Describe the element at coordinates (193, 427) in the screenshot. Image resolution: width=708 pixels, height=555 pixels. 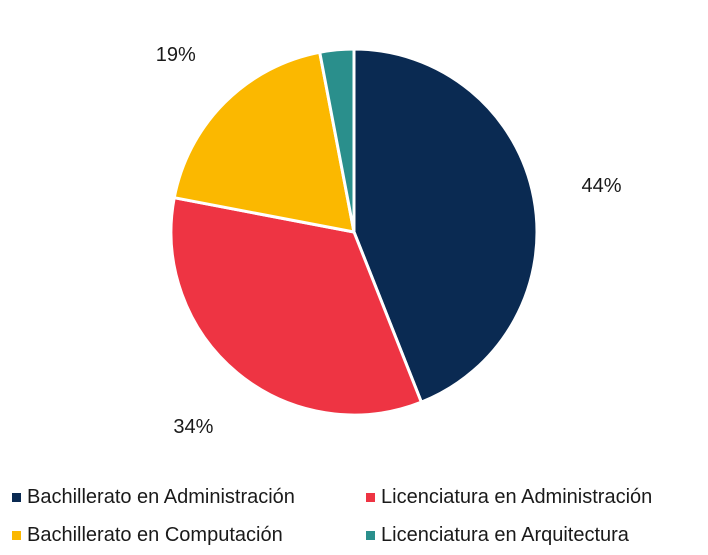
I see `data-label-1: 34%` at that location.